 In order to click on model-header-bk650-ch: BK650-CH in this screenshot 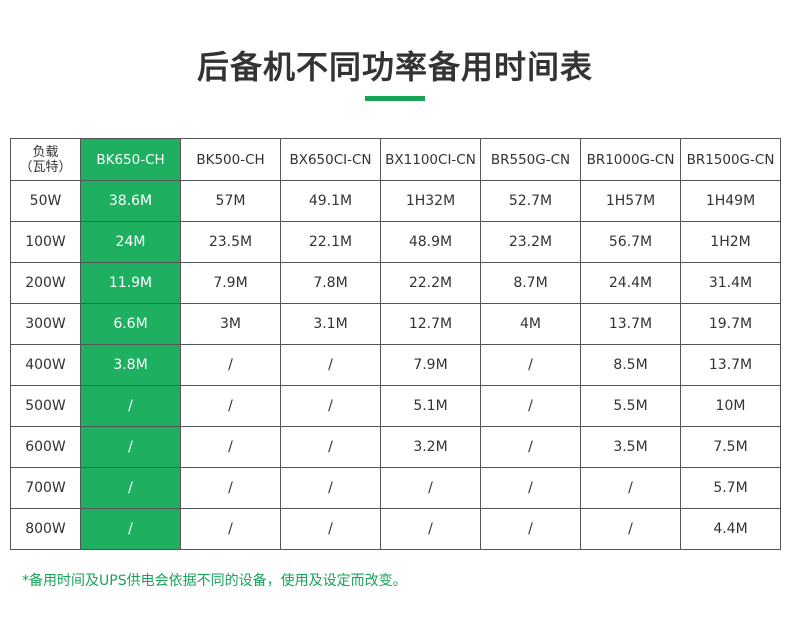, I will do `click(130, 159)`.